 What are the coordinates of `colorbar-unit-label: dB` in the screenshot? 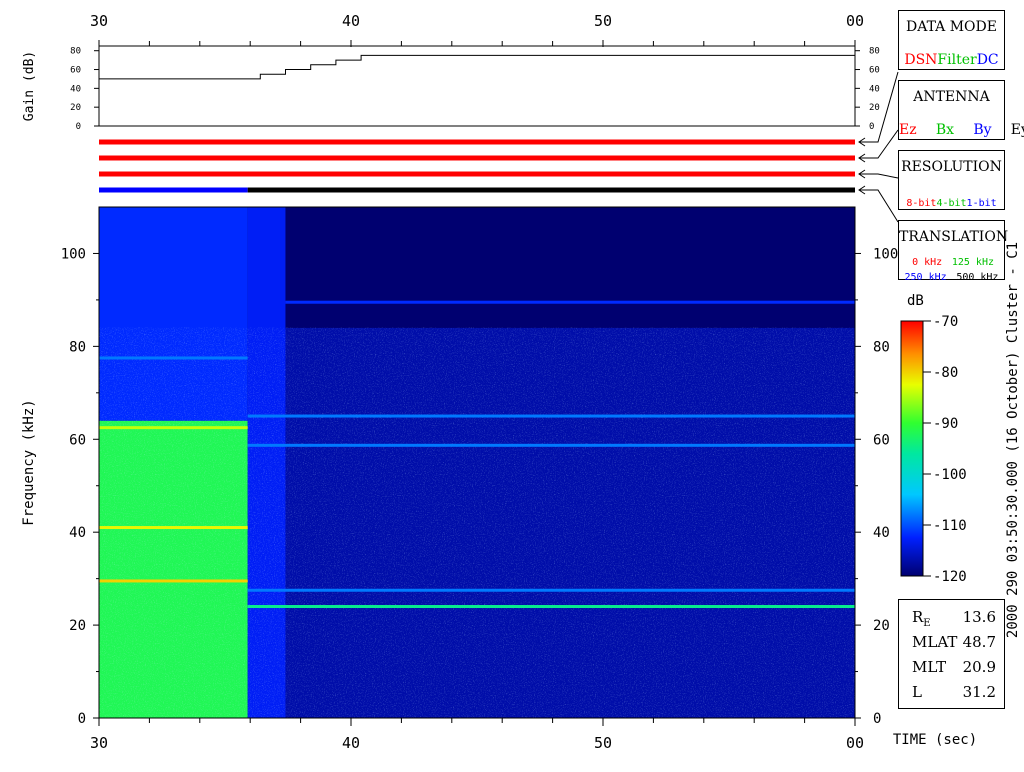 It's located at (915, 301).